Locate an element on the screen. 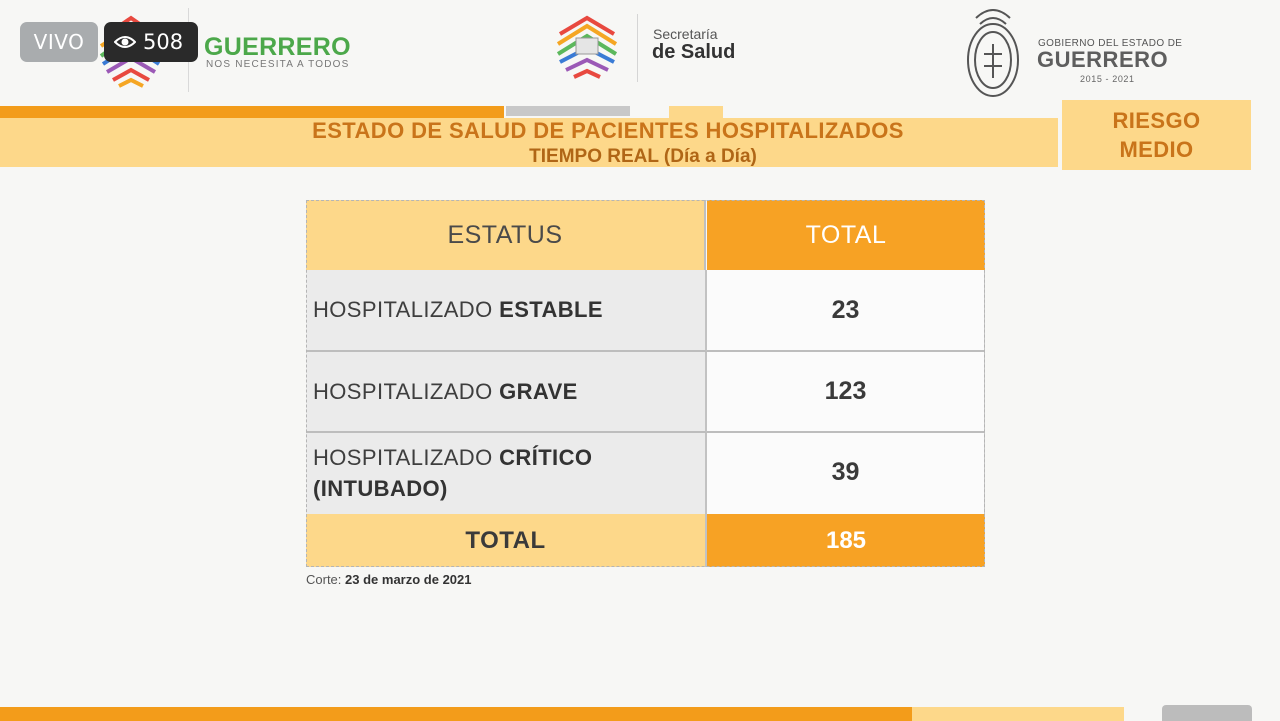 This screenshot has height=721, width=1280. table-row-label: HOSPITALIZADO CRÍTICO (INTUBADO) is located at coordinates (506, 473).